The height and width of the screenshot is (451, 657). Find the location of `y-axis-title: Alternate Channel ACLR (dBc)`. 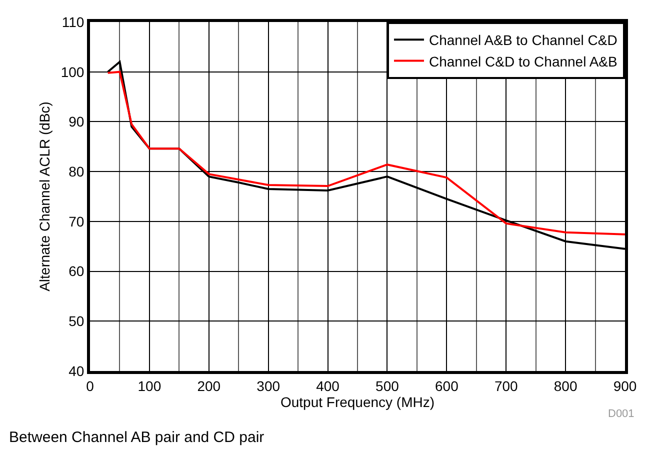

y-axis-title: Alternate Channel ACLR (dBc) is located at coordinates (44, 197).